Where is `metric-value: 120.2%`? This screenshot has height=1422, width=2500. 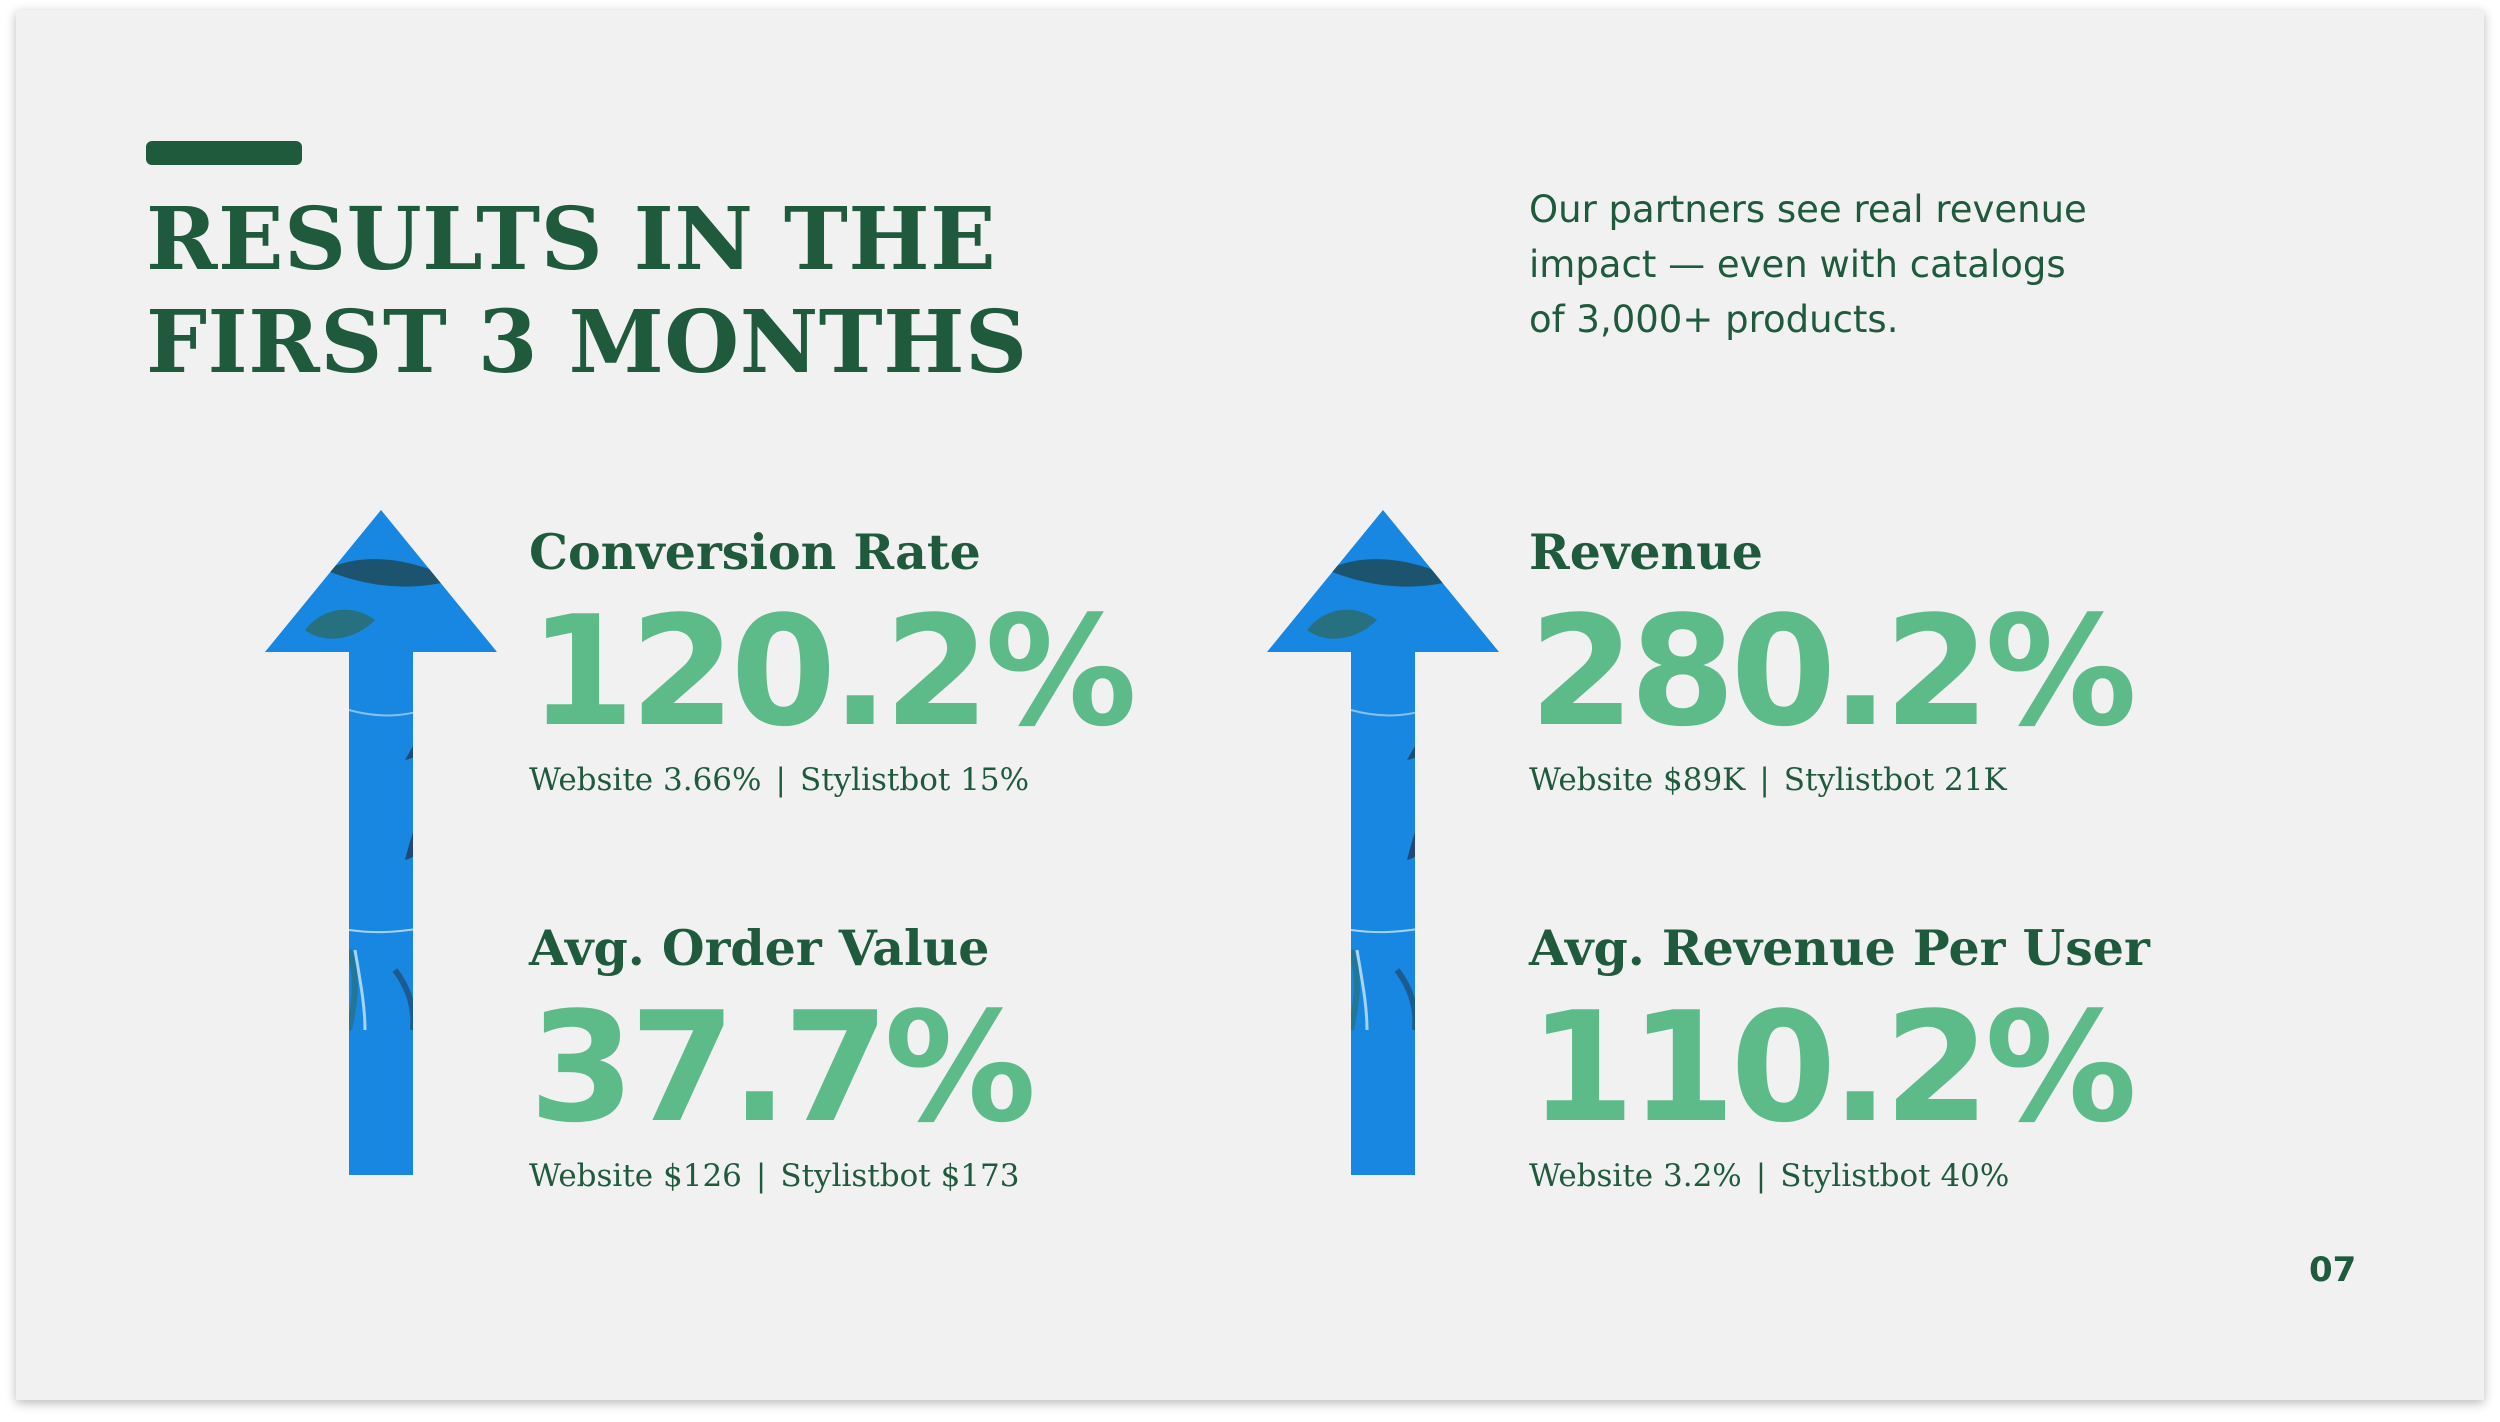 metric-value: 120.2% is located at coordinates (833, 671).